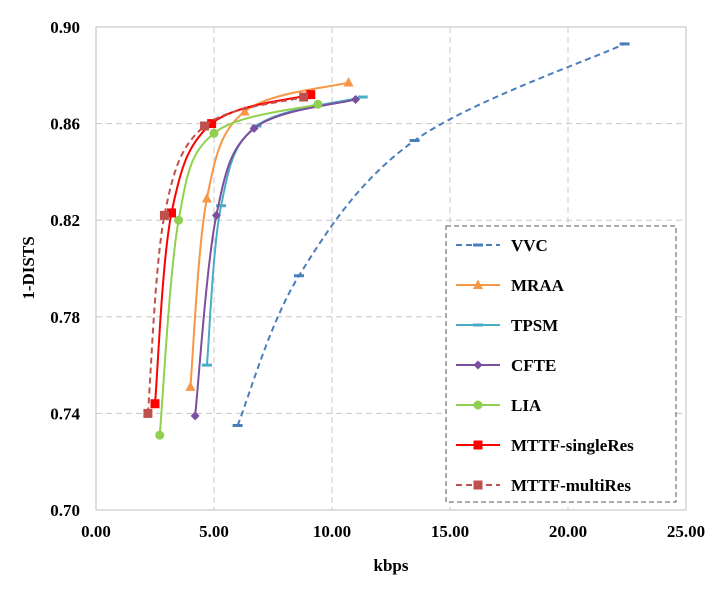  I want to click on series-line-mttf-multires, so click(225, 255).